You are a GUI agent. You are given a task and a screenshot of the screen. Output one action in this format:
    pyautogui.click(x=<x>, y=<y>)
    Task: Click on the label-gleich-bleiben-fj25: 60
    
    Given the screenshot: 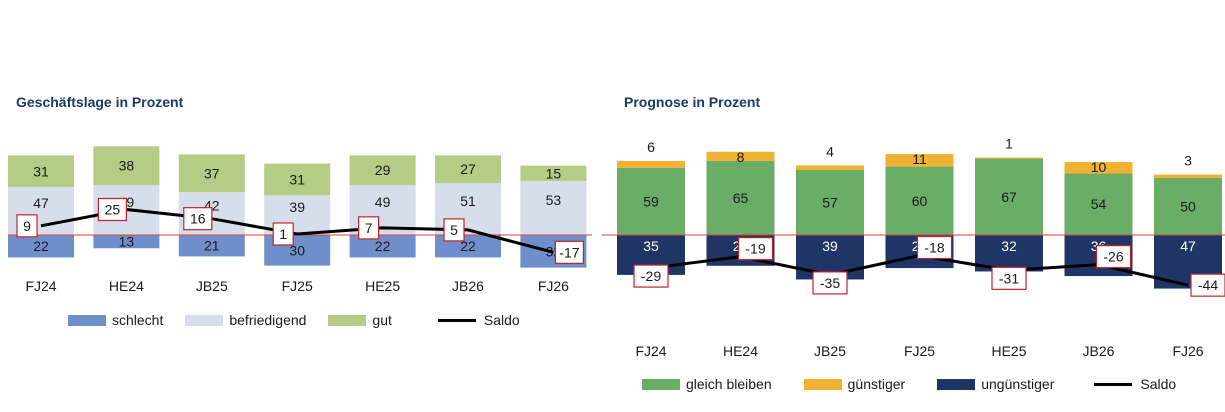 What is the action you would take?
    pyautogui.click(x=920, y=201)
    